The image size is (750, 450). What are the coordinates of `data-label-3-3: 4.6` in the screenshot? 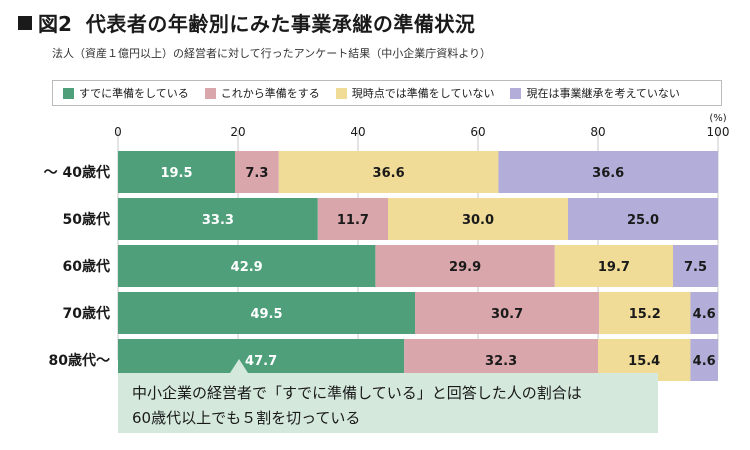 It's located at (704, 314).